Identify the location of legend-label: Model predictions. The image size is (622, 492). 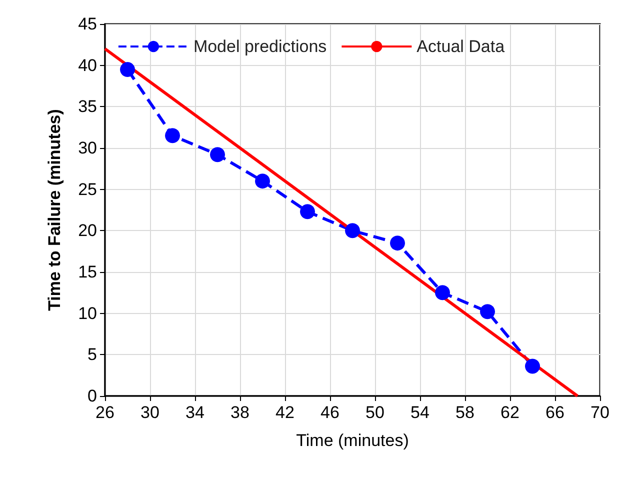
(260, 46).